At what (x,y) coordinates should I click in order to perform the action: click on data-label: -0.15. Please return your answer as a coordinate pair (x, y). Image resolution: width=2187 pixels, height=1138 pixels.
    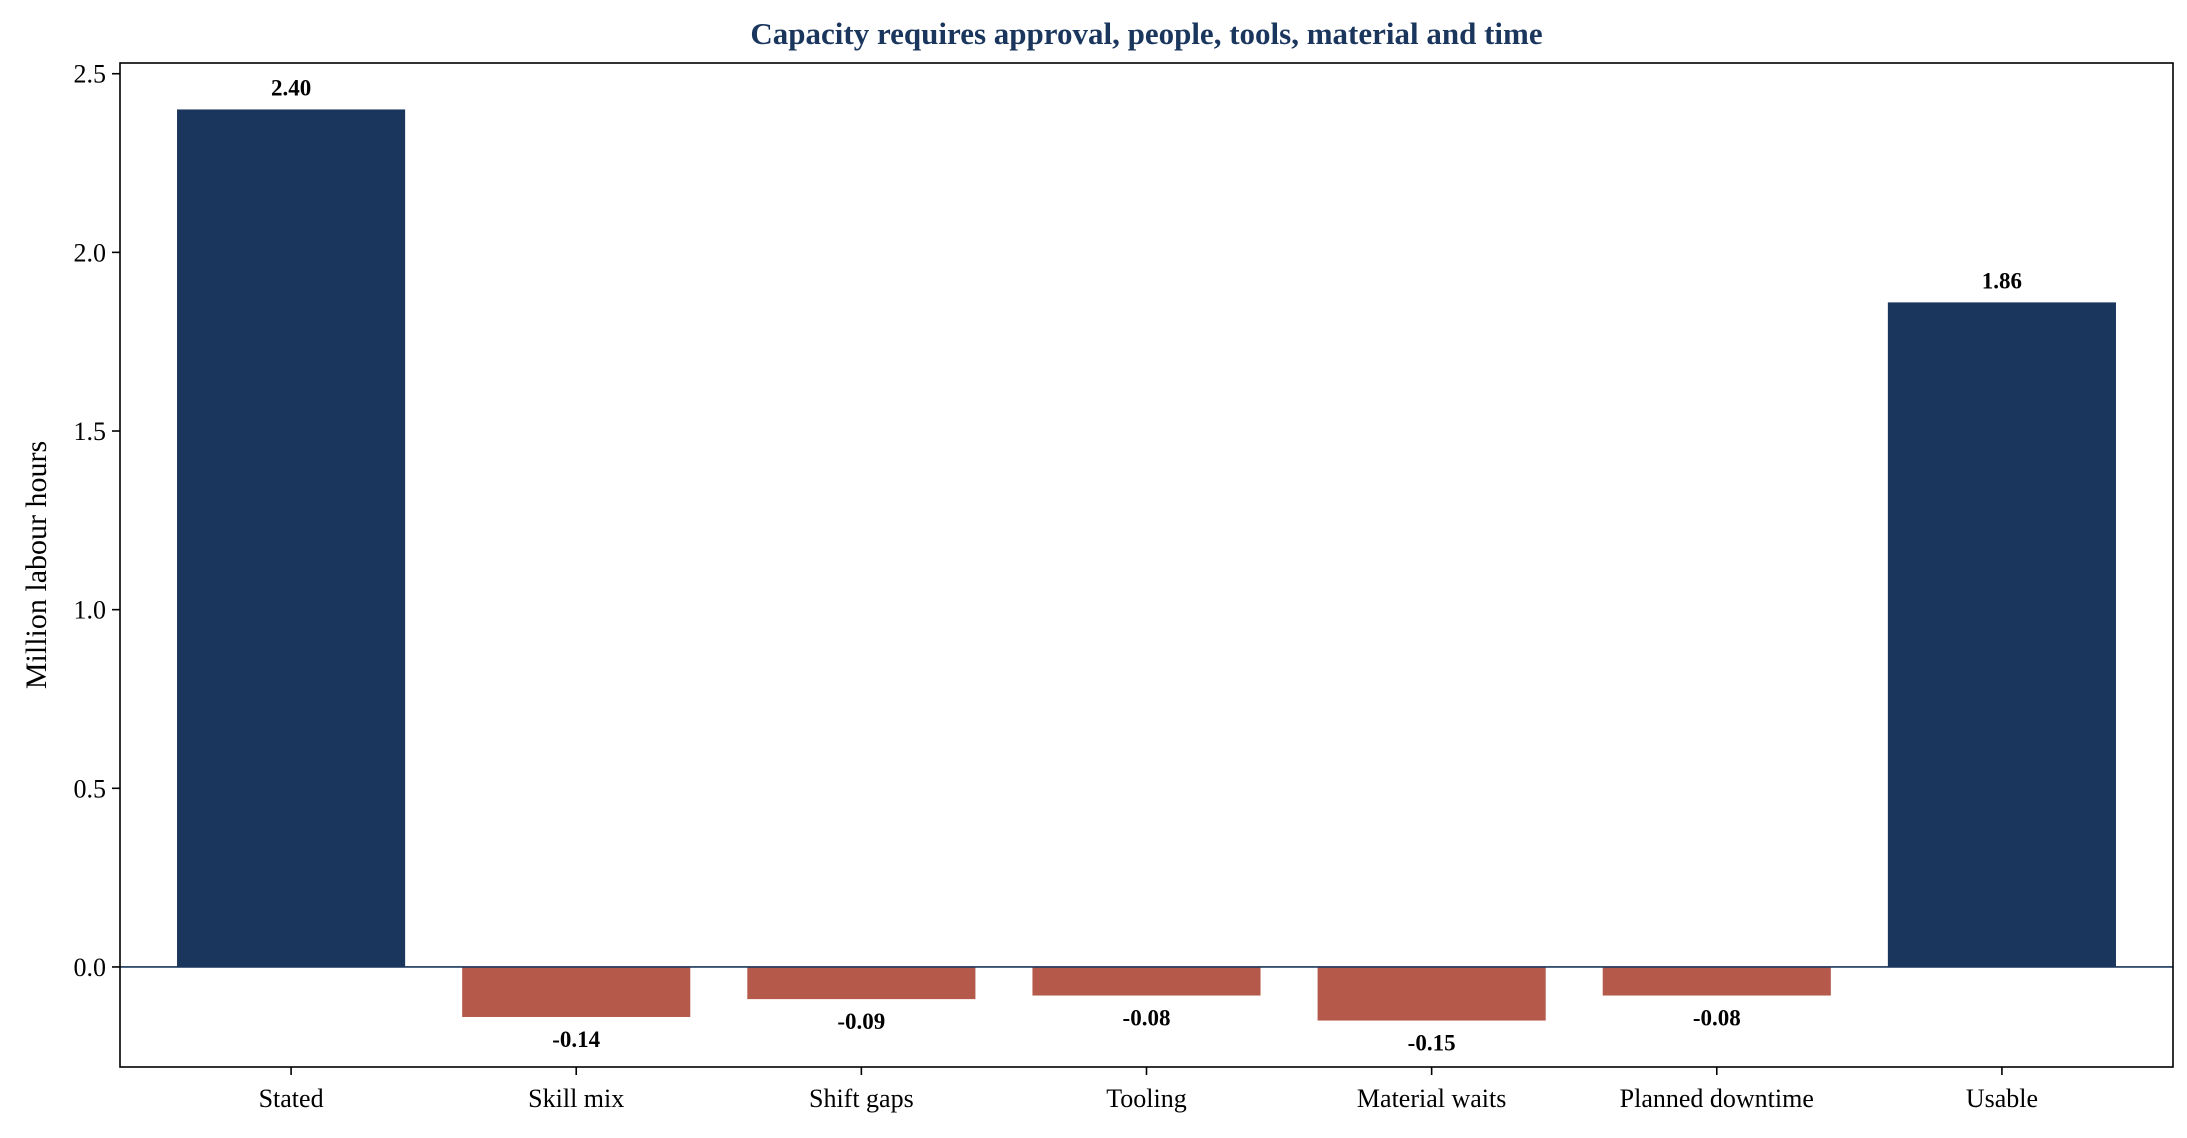
    Looking at the image, I should click on (1432, 1043).